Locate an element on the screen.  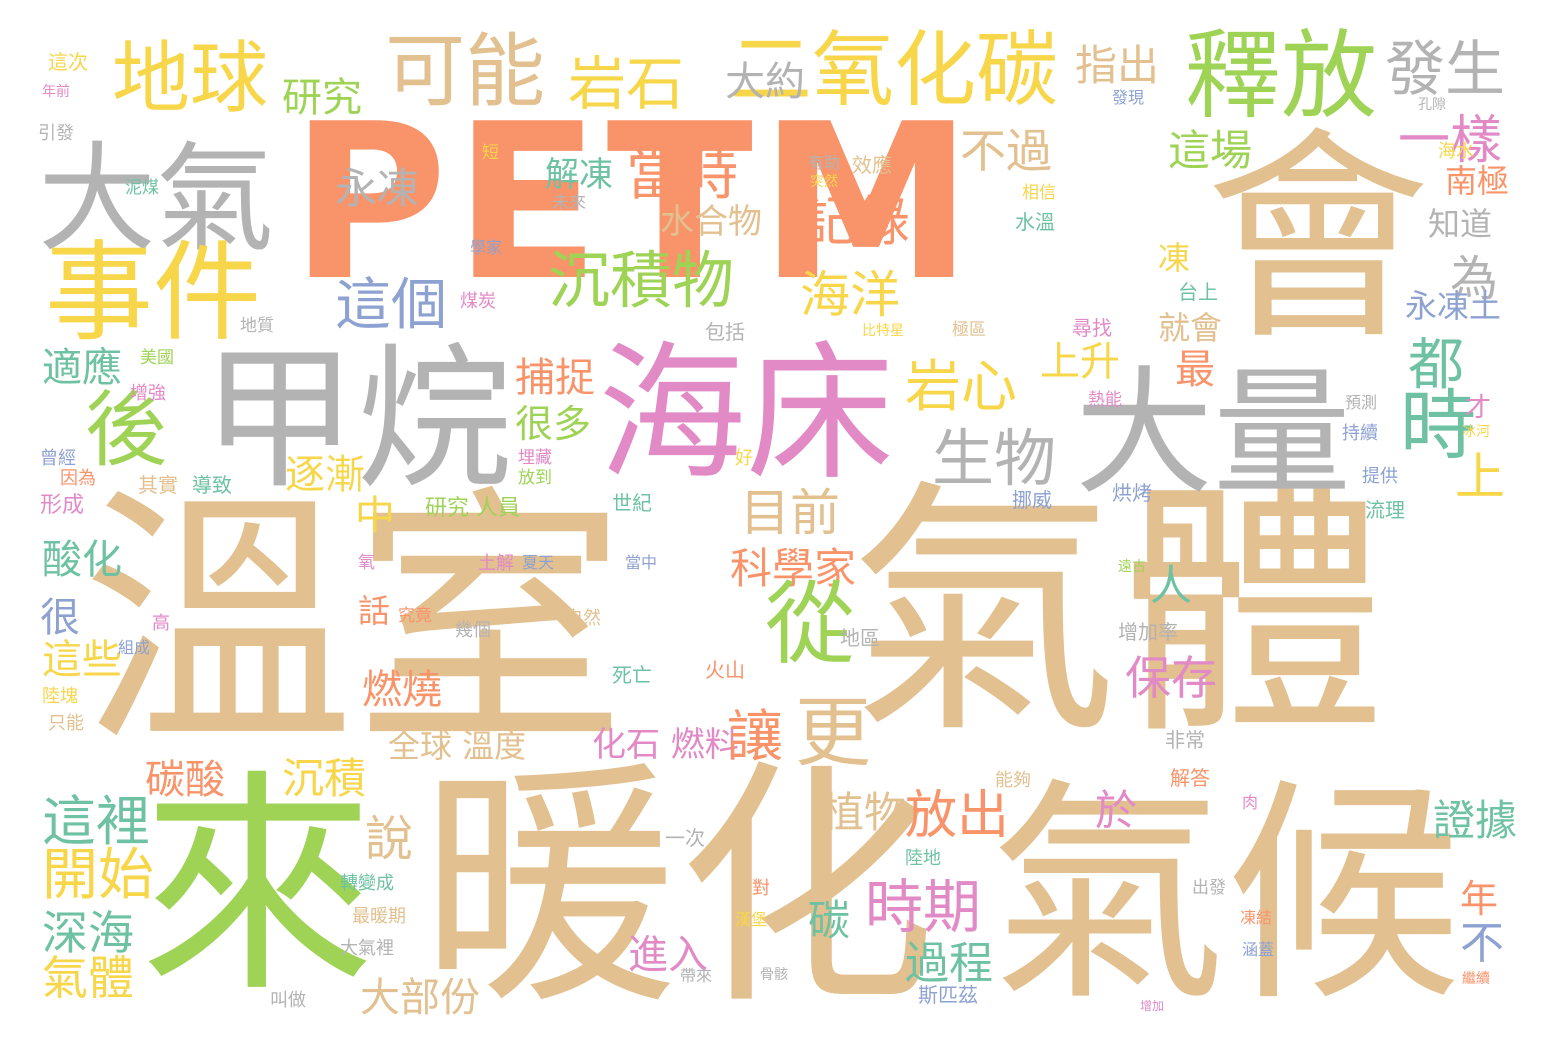
word-shuihewu: 水合物 is located at coordinates (711, 222).